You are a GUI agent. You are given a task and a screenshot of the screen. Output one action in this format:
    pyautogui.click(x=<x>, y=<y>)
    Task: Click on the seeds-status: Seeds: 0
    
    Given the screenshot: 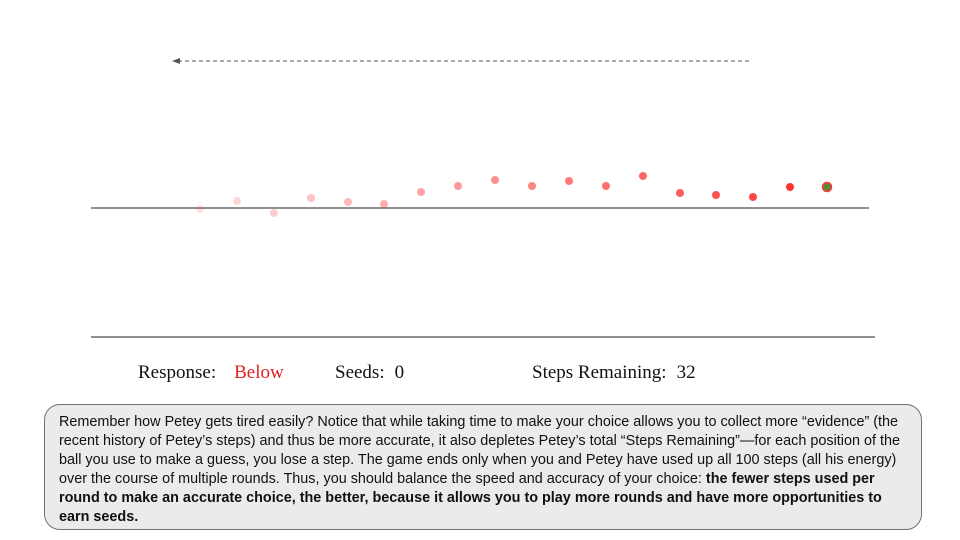 What is the action you would take?
    pyautogui.click(x=369, y=373)
    